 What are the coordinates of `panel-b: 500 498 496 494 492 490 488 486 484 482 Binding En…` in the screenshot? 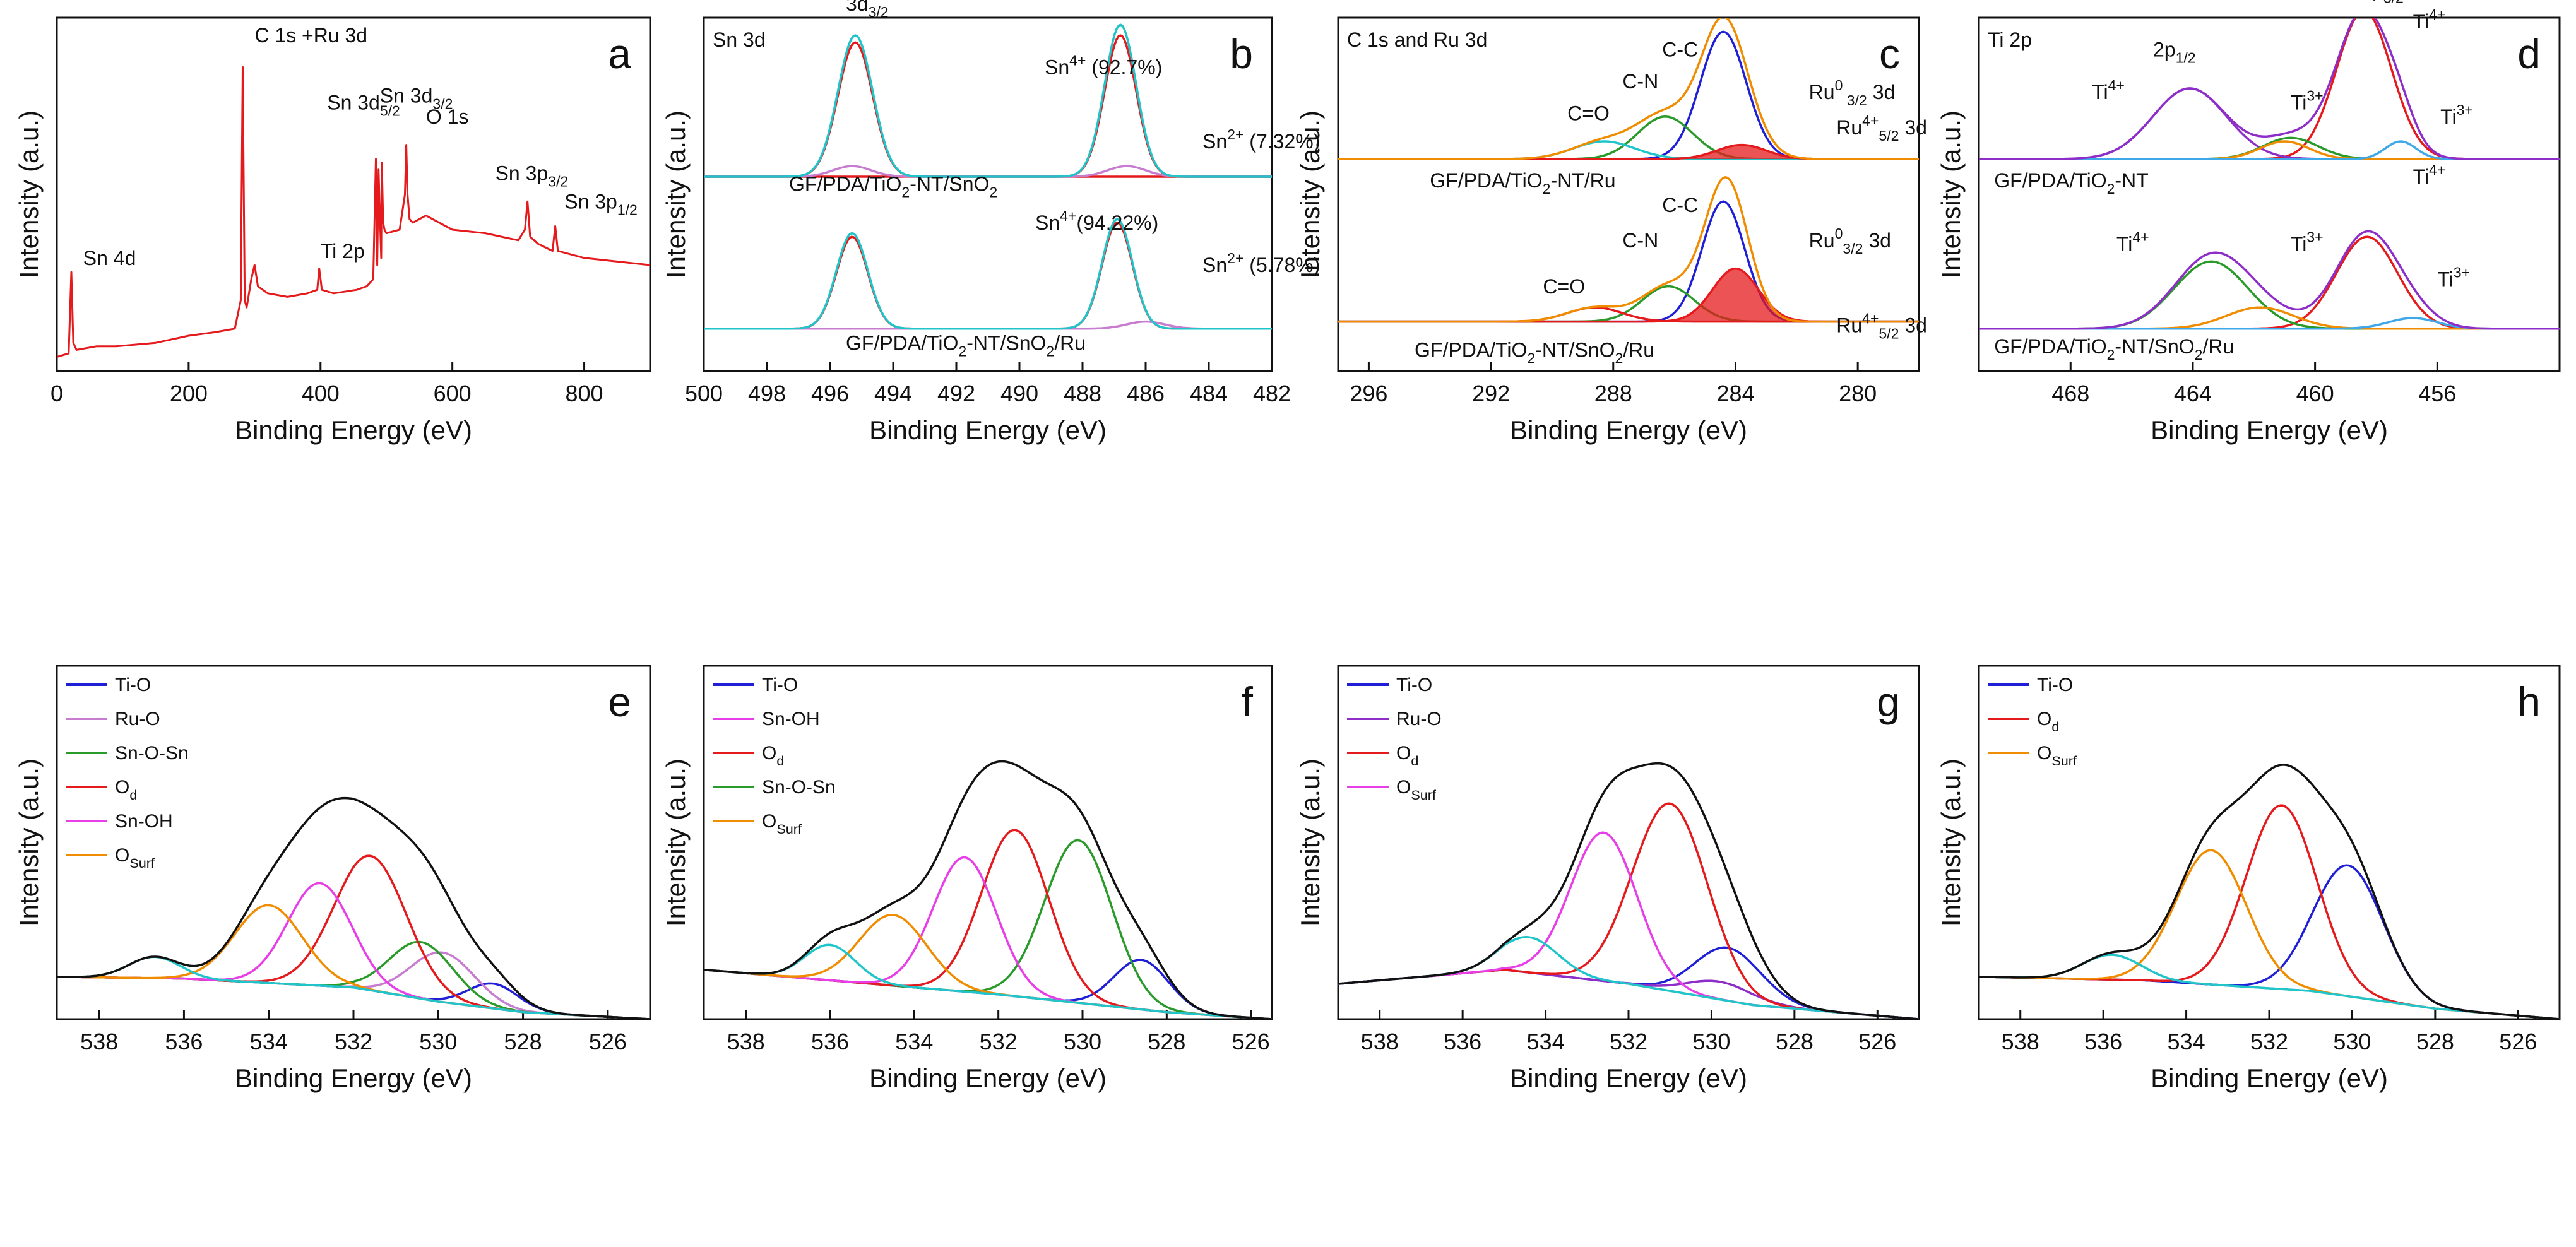 It's located at (991, 223).